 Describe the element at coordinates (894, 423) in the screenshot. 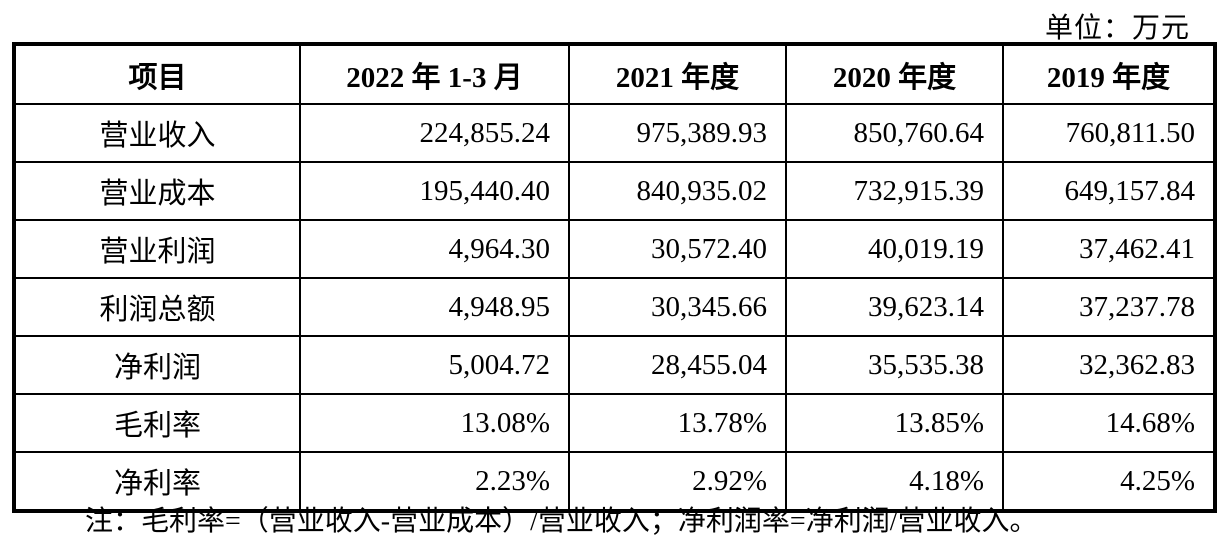

I see `cell-value: 13.85%` at that location.